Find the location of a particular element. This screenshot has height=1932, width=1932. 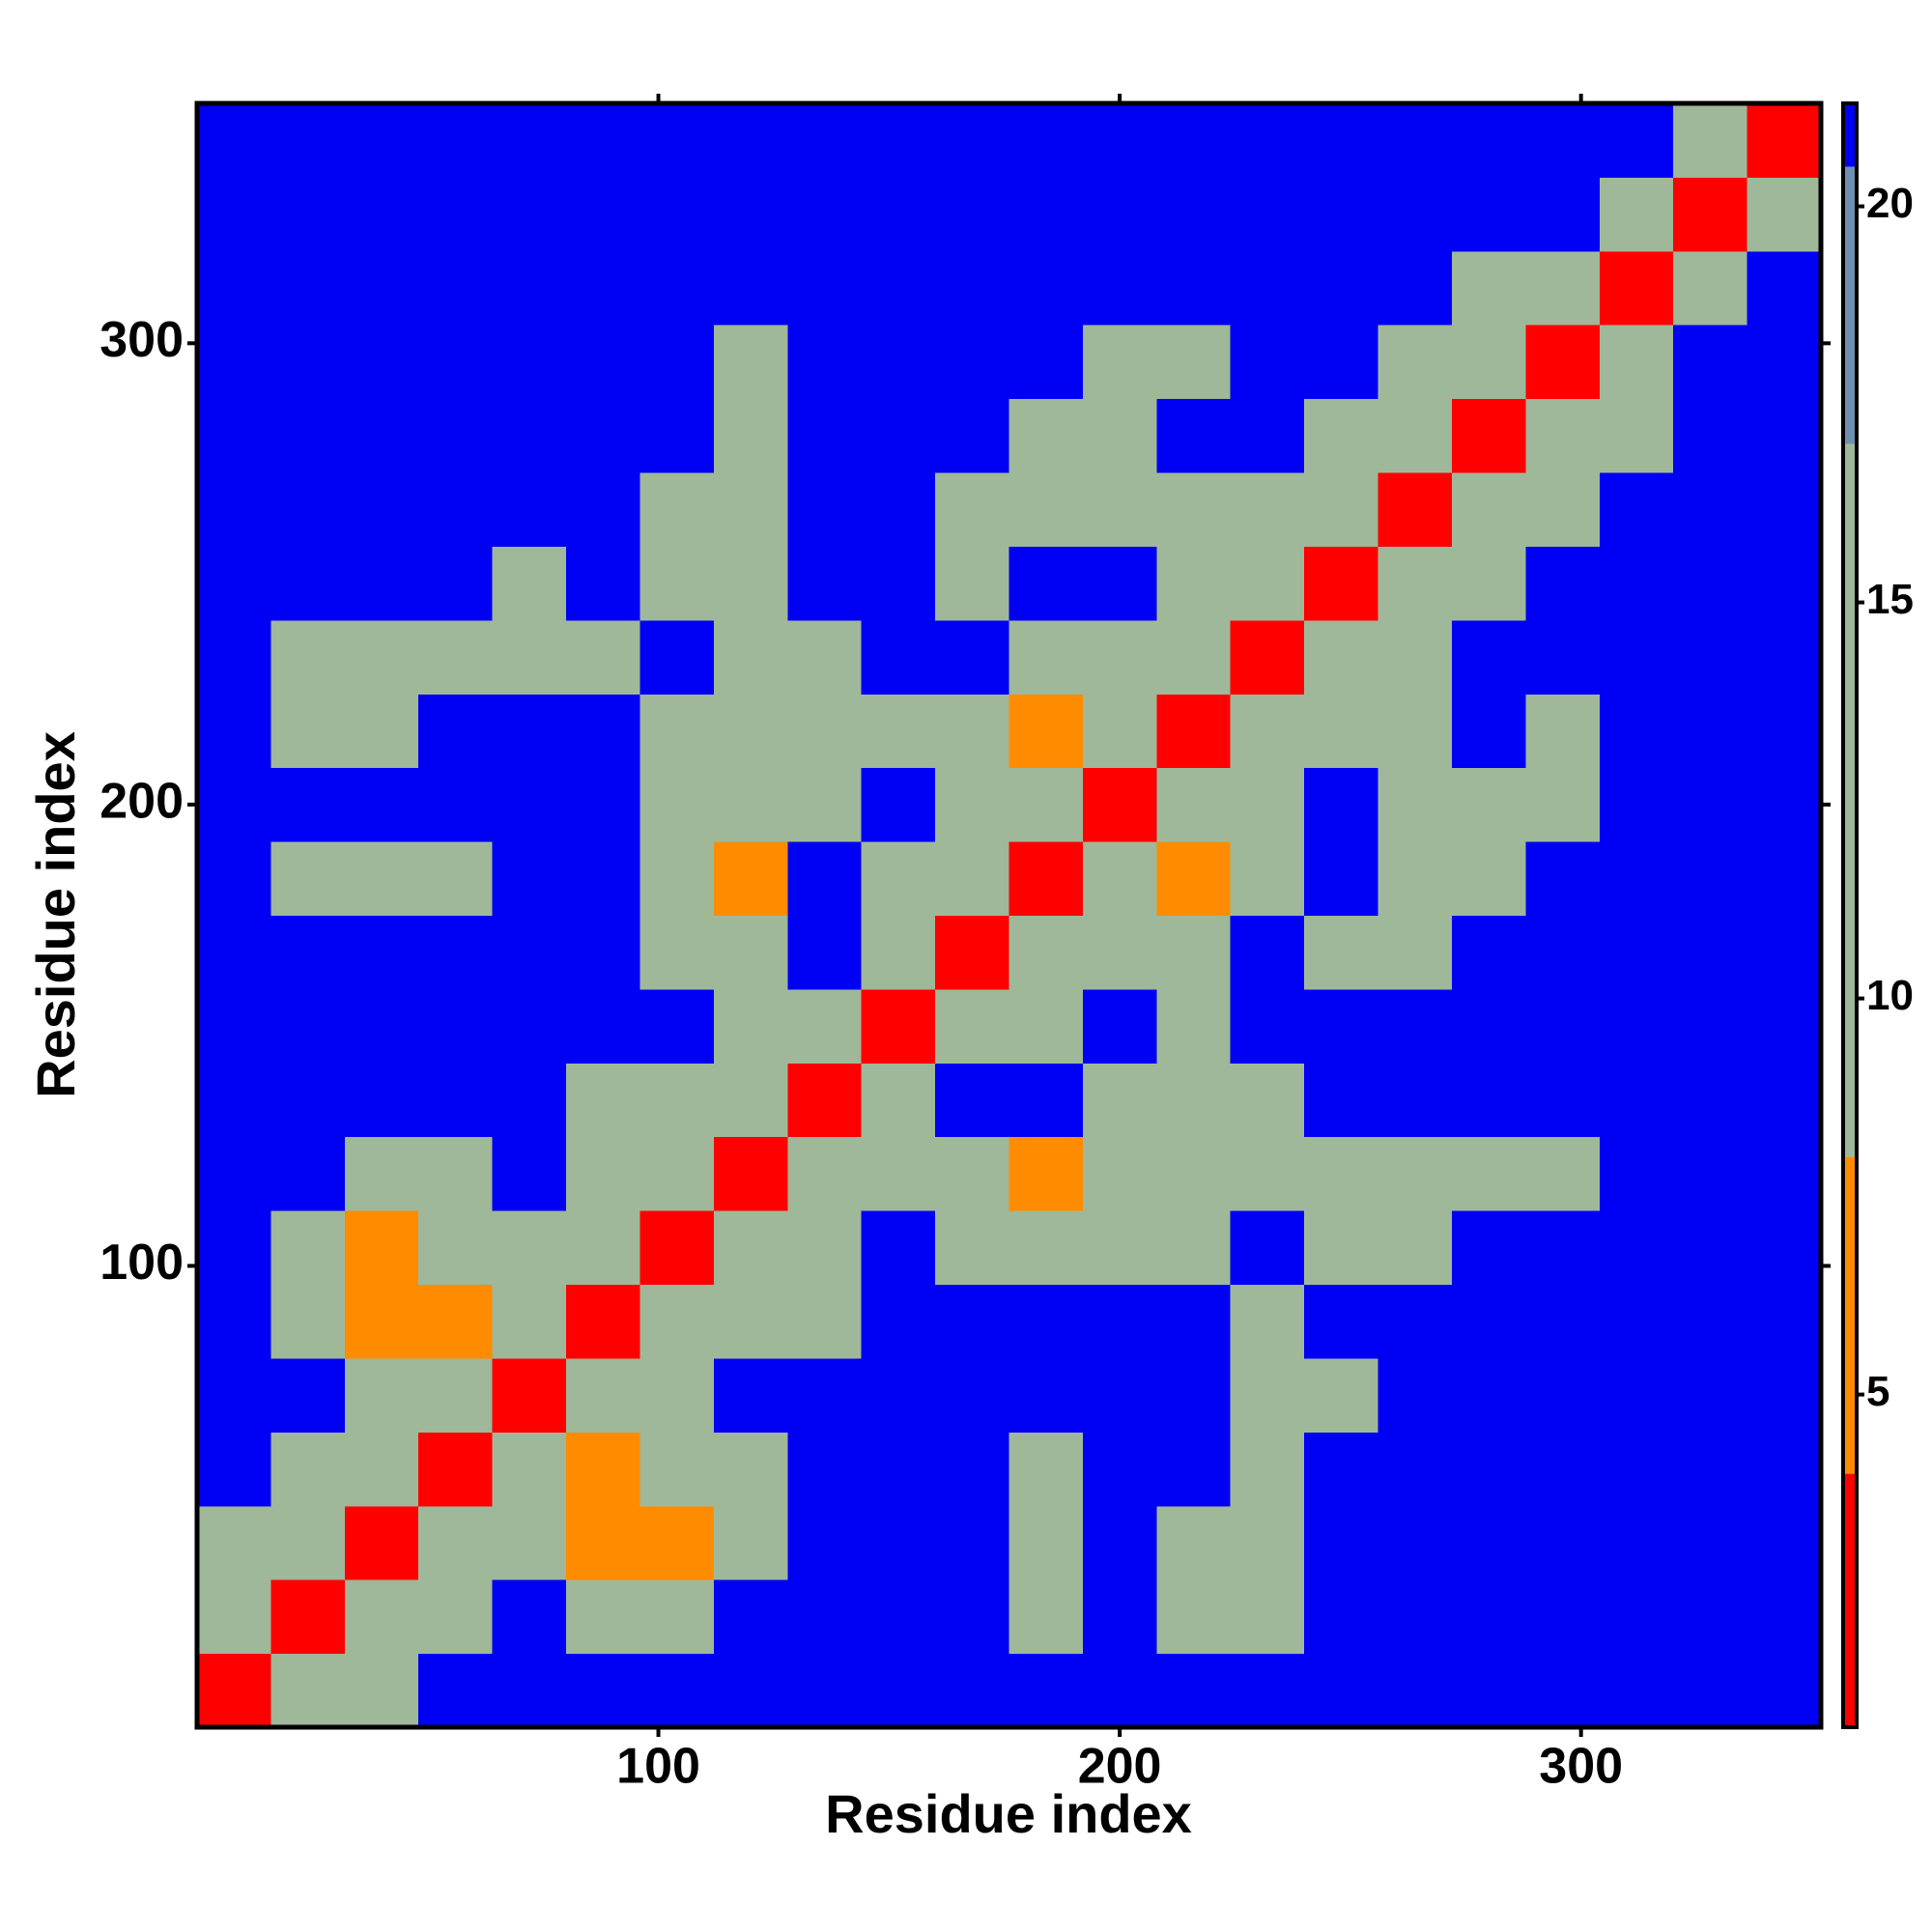

colorbar-tick-label: 10 is located at coordinates (1890, 995).